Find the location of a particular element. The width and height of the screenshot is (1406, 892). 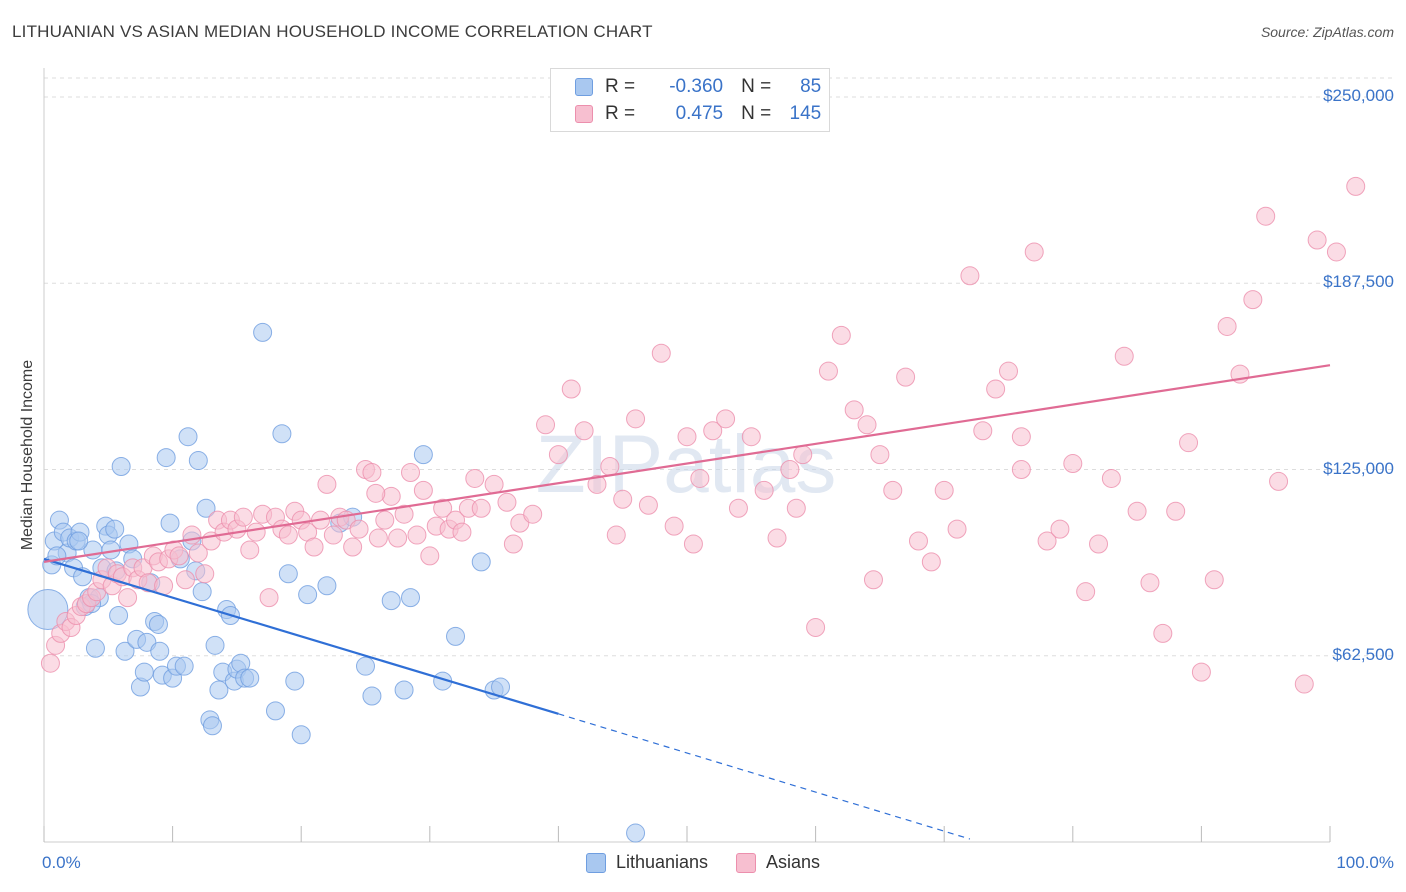

legend-n-label: N = is located at coordinates (756, 86).